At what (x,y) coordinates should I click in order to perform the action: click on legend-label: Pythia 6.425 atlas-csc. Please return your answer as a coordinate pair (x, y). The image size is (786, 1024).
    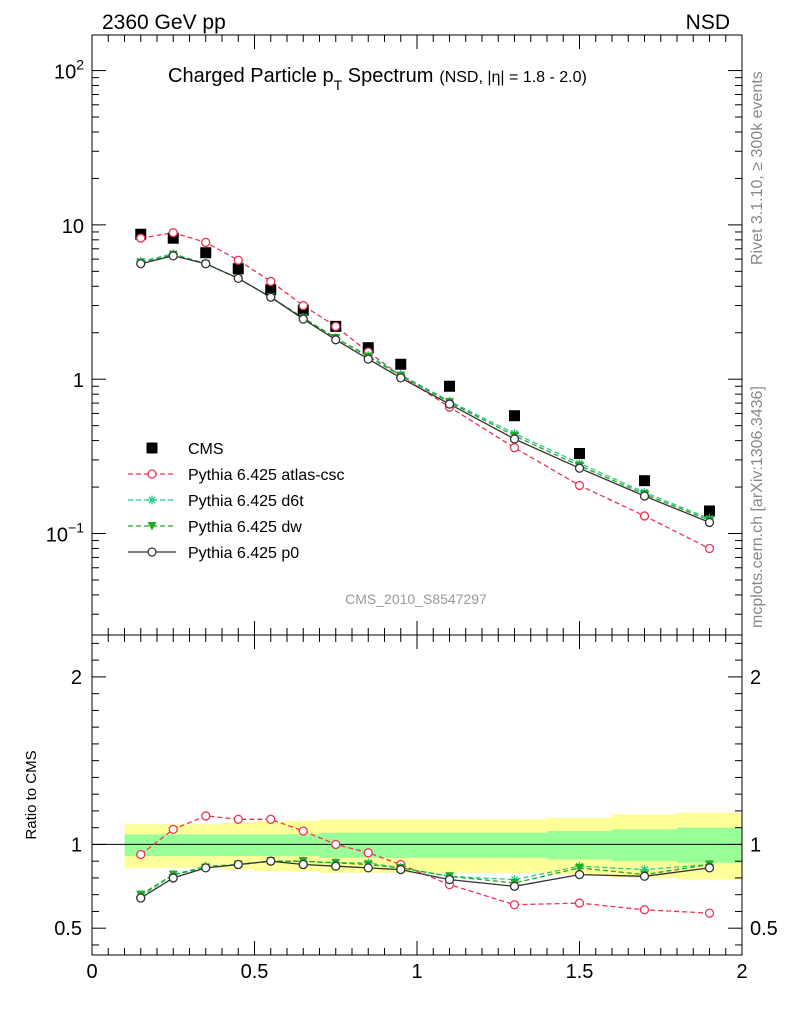
    Looking at the image, I should click on (266, 475).